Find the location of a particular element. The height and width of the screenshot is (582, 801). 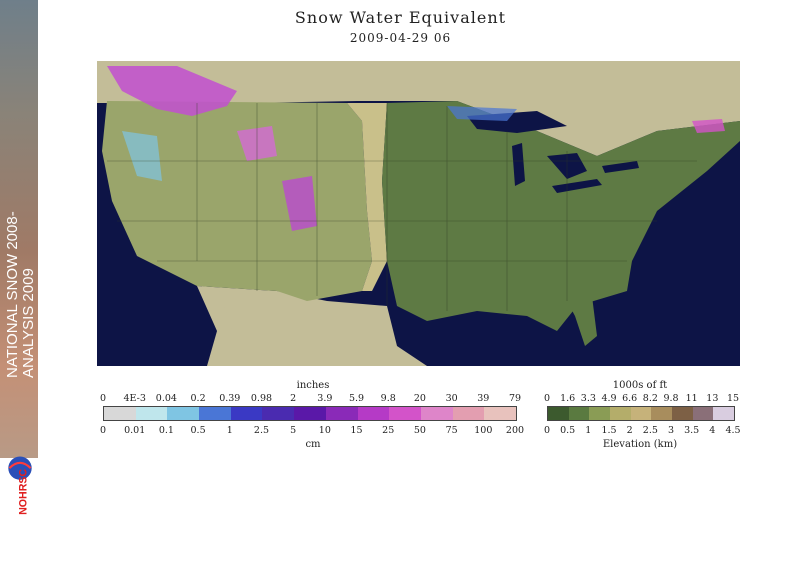

plains-area is located at coordinates (367, 197).